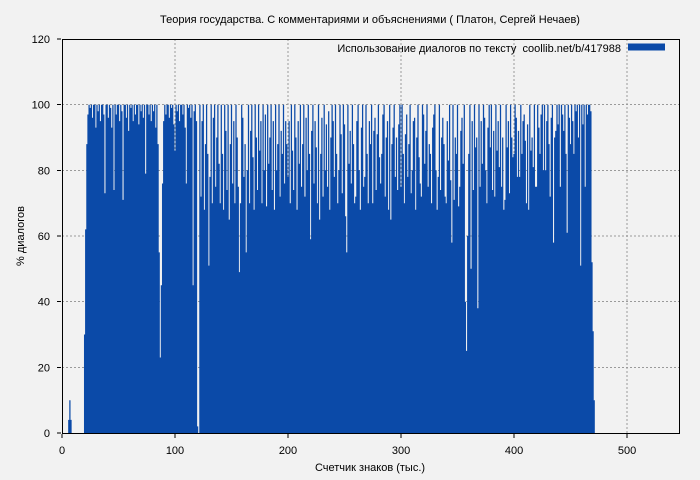 This screenshot has width=700, height=480. Describe the element at coordinates (44, 171) in the screenshot. I see `y-tick-label: 80` at that location.